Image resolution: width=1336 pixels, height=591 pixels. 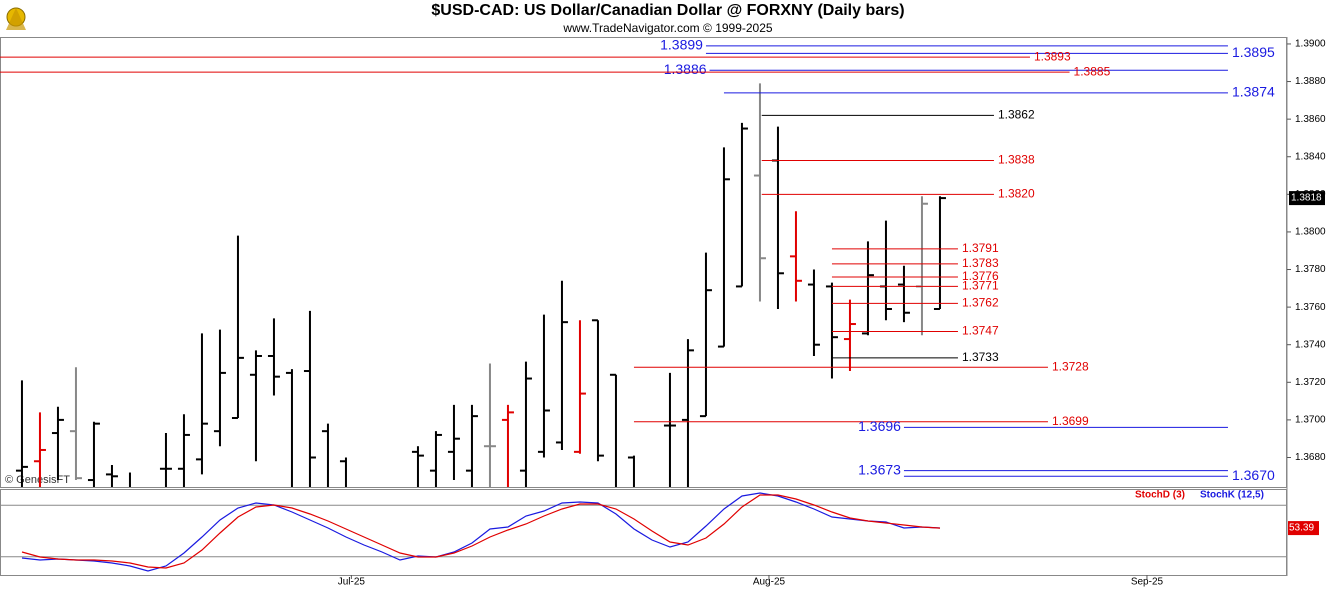 I want to click on level-label: 1.3673, so click(x=879, y=469).